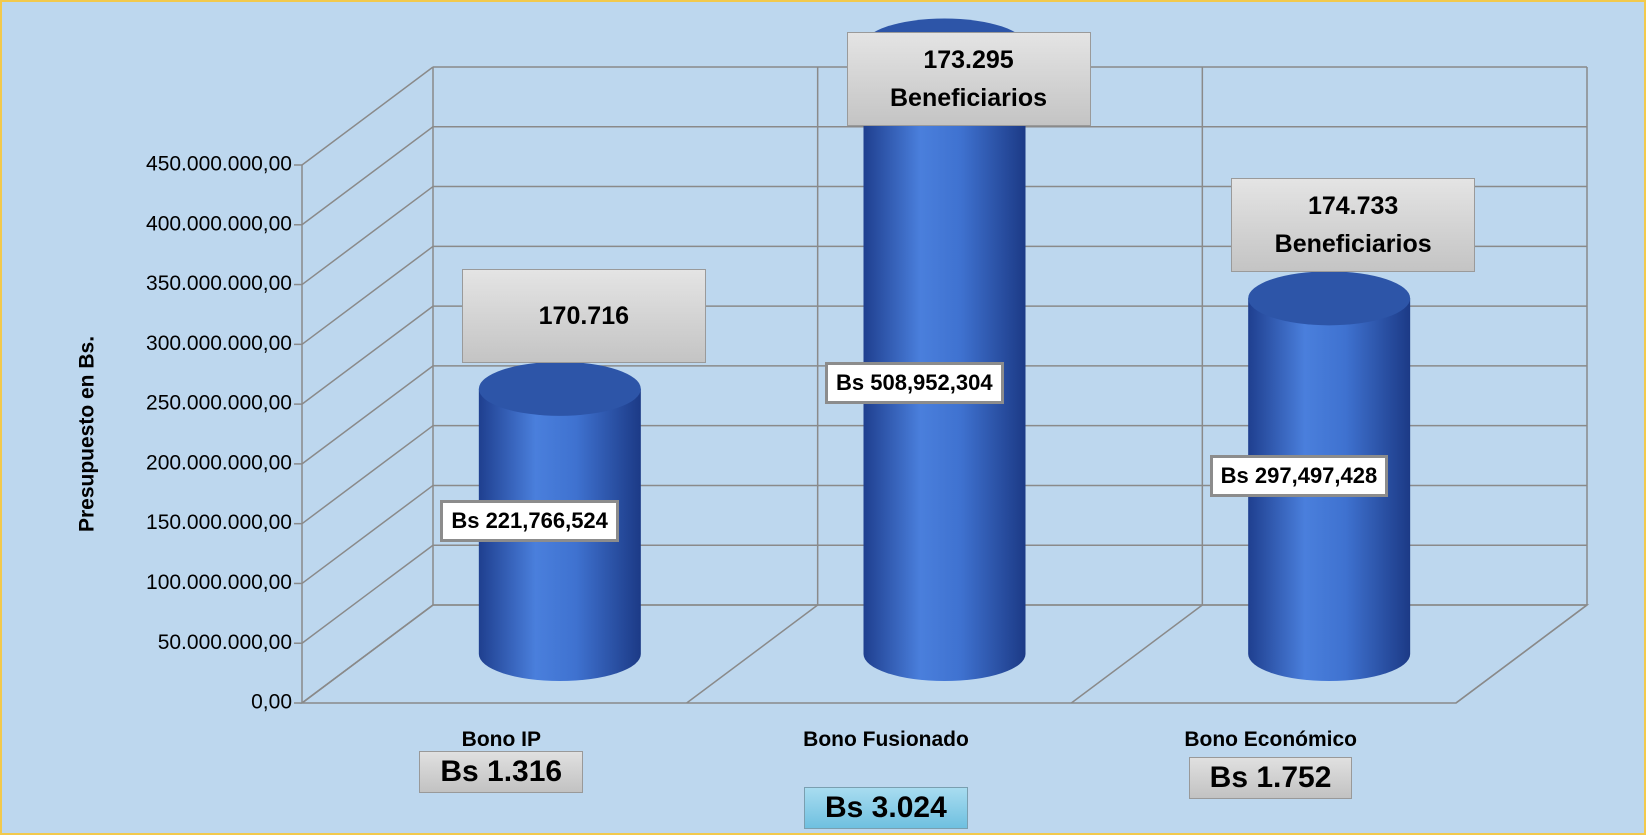  What do you see at coordinates (914, 383) in the screenshot?
I see `value-label: Bs 508,952,304` at bounding box center [914, 383].